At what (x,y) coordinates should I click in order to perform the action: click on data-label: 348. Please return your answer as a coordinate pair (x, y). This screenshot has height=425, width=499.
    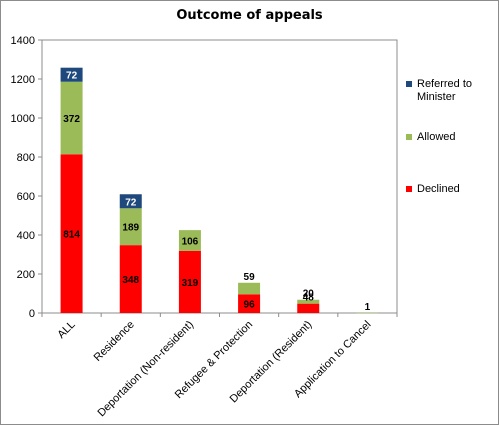
    Looking at the image, I should click on (130, 280).